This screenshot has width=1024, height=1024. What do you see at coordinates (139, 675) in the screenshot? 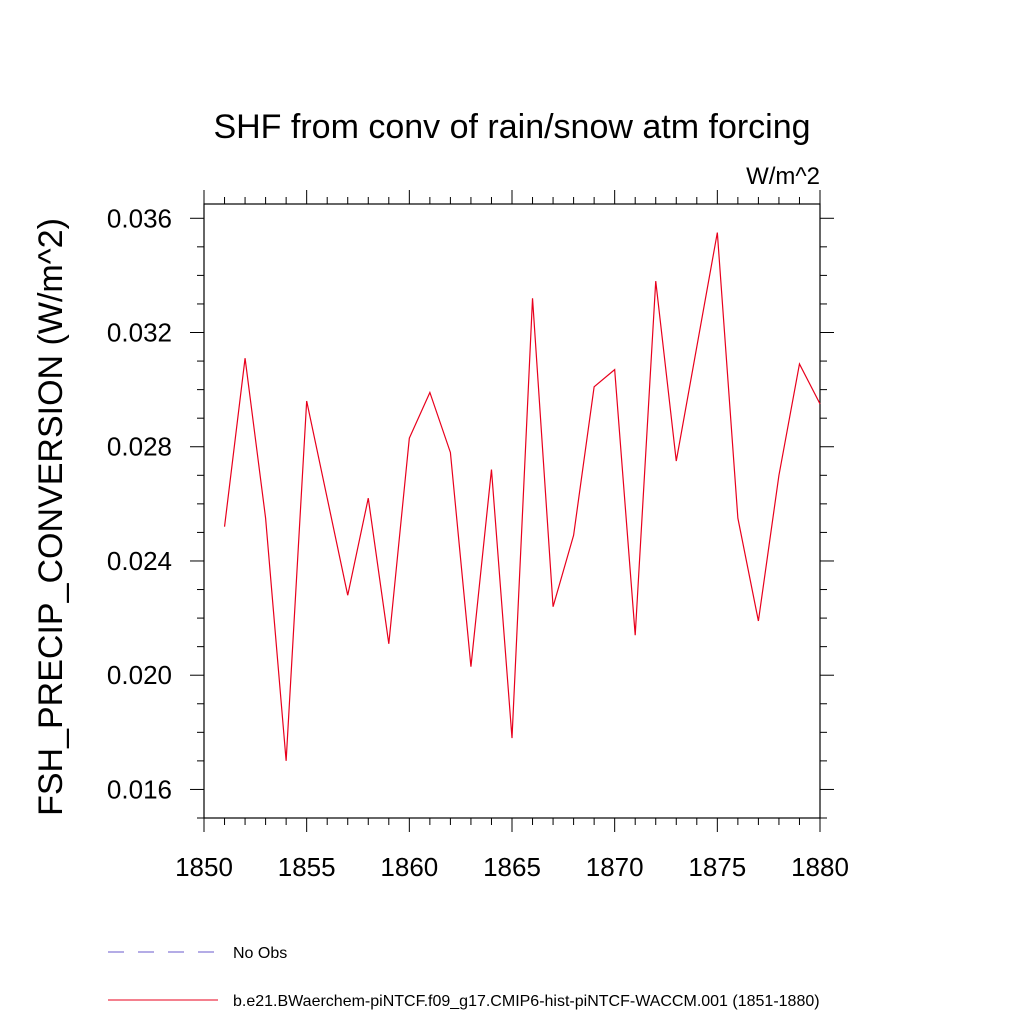
I see `y-tick-label: 0.020` at bounding box center [139, 675].